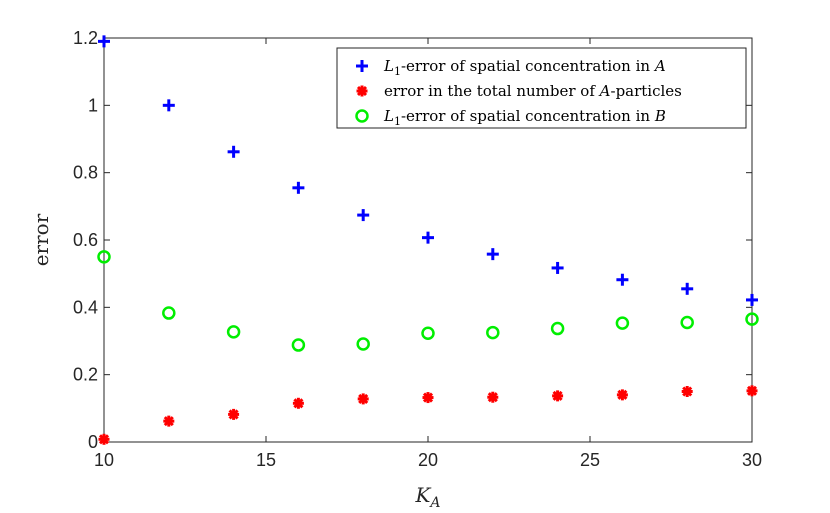 The height and width of the screenshot is (513, 830). Describe the element at coordinates (85, 307) in the screenshot. I see `y-tick-label: 0.4` at that location.